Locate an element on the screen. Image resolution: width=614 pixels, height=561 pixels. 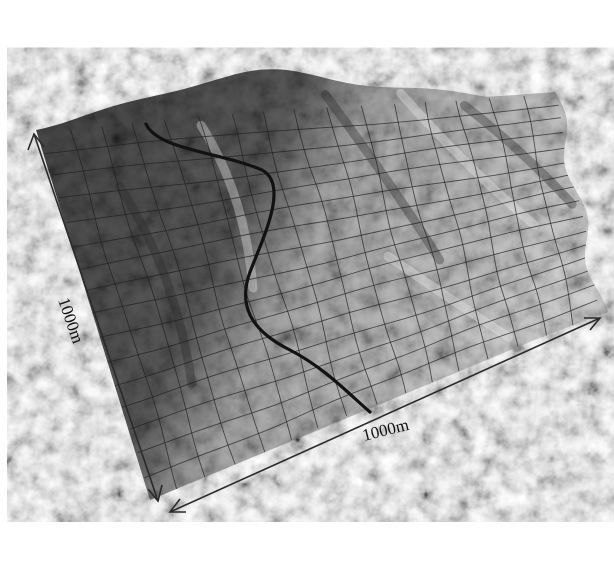
left-dimension-label: 1000m is located at coordinates (70, 320).